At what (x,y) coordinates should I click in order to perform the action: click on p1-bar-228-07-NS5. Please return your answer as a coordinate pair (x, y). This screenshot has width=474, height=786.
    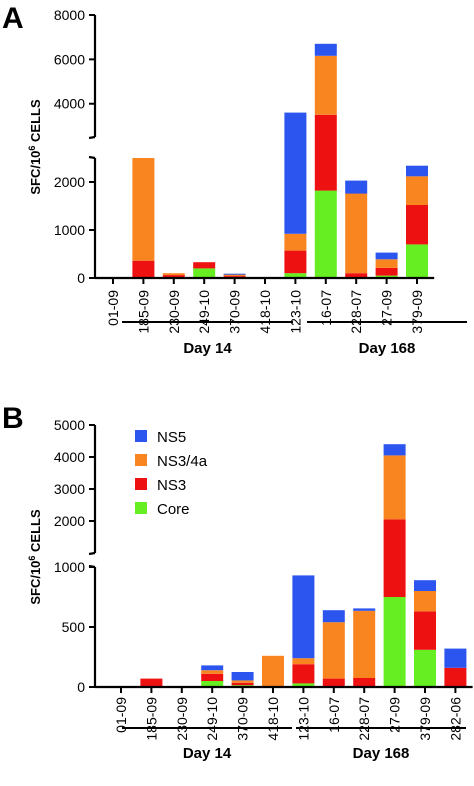
    Looking at the image, I should click on (364, 609).